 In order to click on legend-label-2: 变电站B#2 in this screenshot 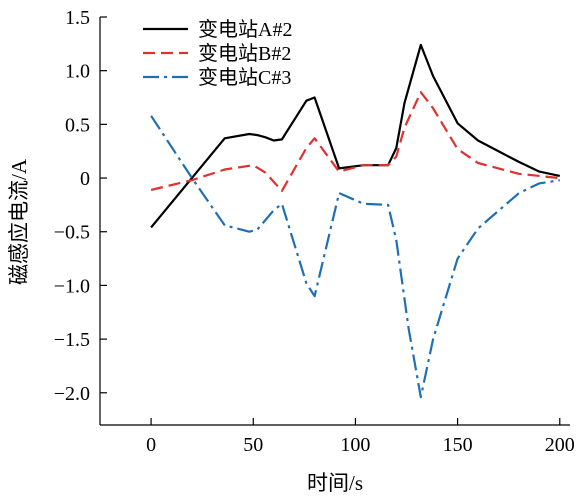, I will do `click(244, 53)`.